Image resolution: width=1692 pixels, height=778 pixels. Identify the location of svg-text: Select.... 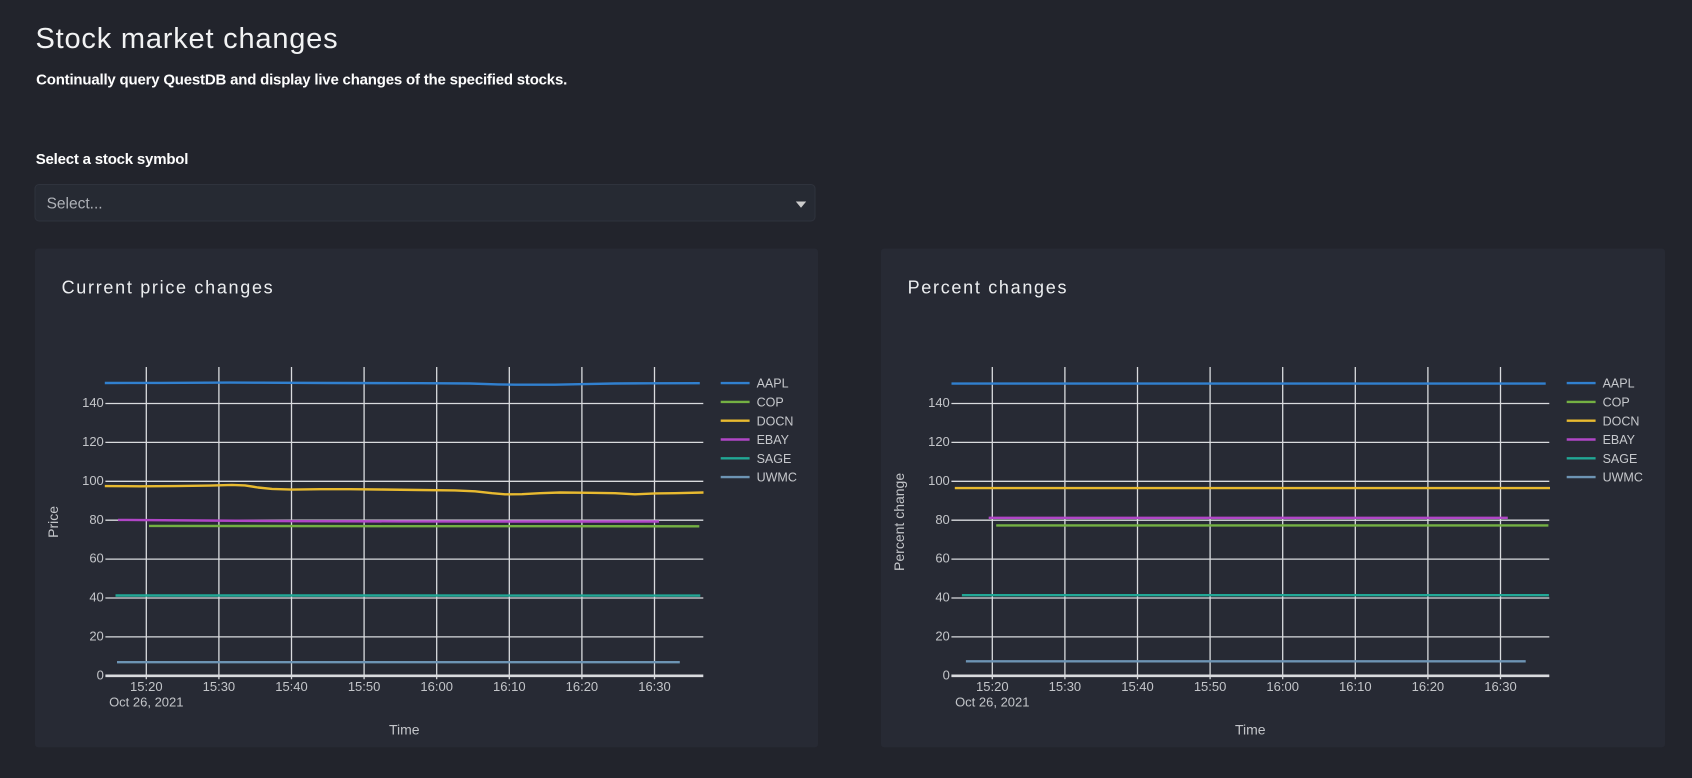
(75, 204).